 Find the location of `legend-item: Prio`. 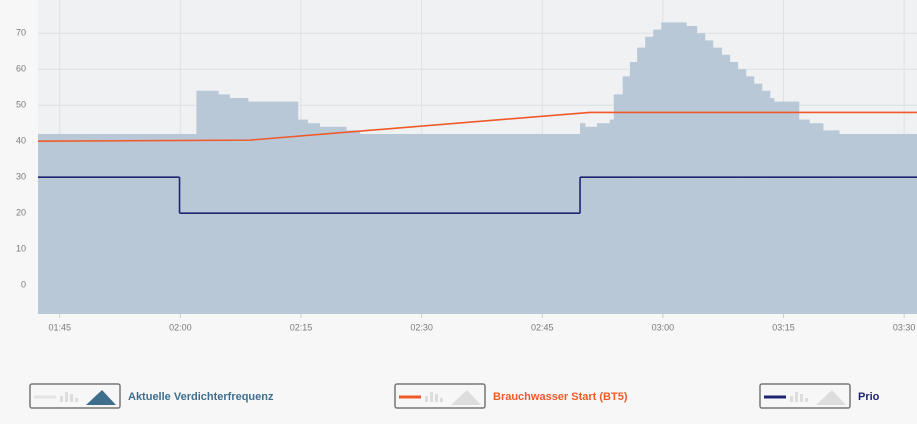

legend-item: Prio is located at coordinates (819, 396).